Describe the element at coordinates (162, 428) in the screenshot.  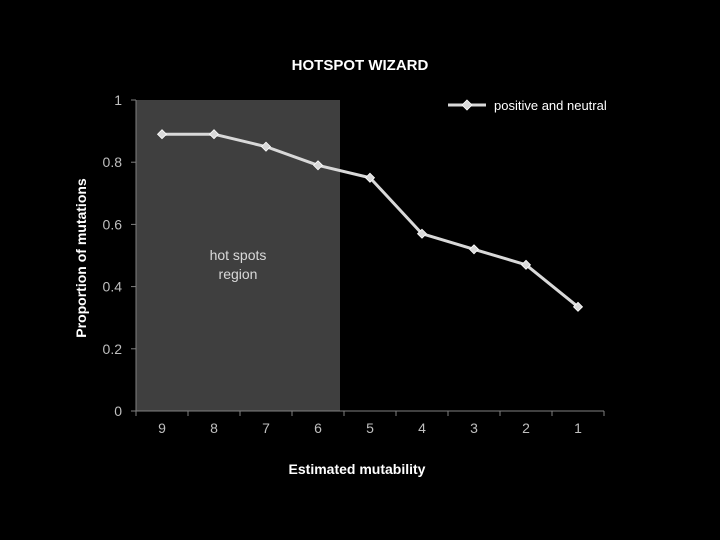
I see `x-tick-label: 9` at that location.